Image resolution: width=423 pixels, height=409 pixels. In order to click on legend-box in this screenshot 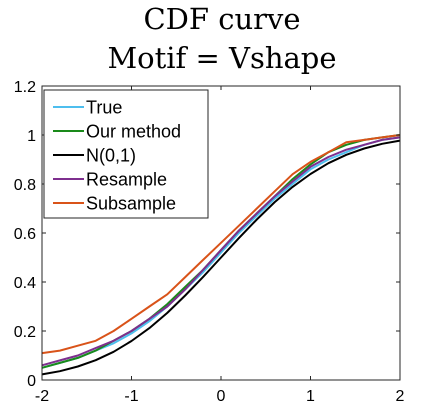, I will do `click(126, 154)`.